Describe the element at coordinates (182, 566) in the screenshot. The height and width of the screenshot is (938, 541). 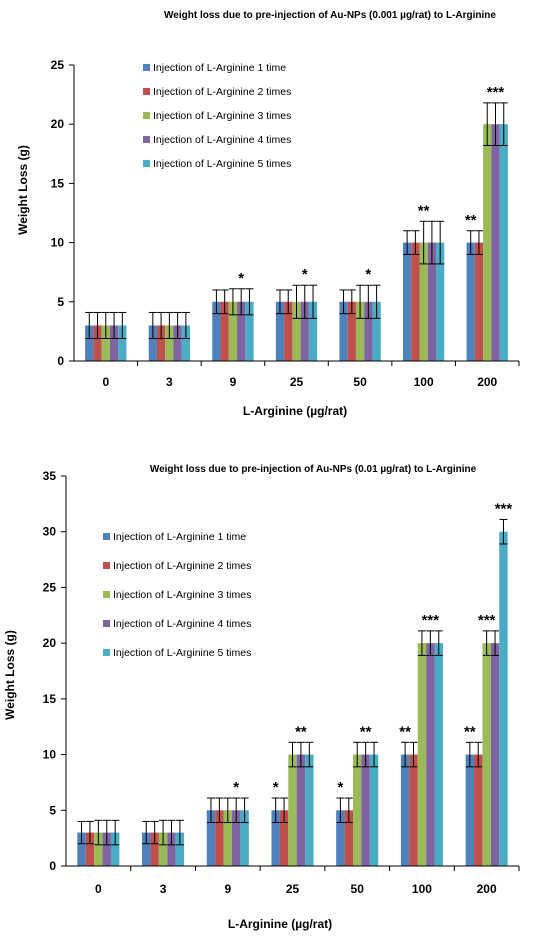
I see `legend-label: Injection of L-Arginine 2 times` at that location.